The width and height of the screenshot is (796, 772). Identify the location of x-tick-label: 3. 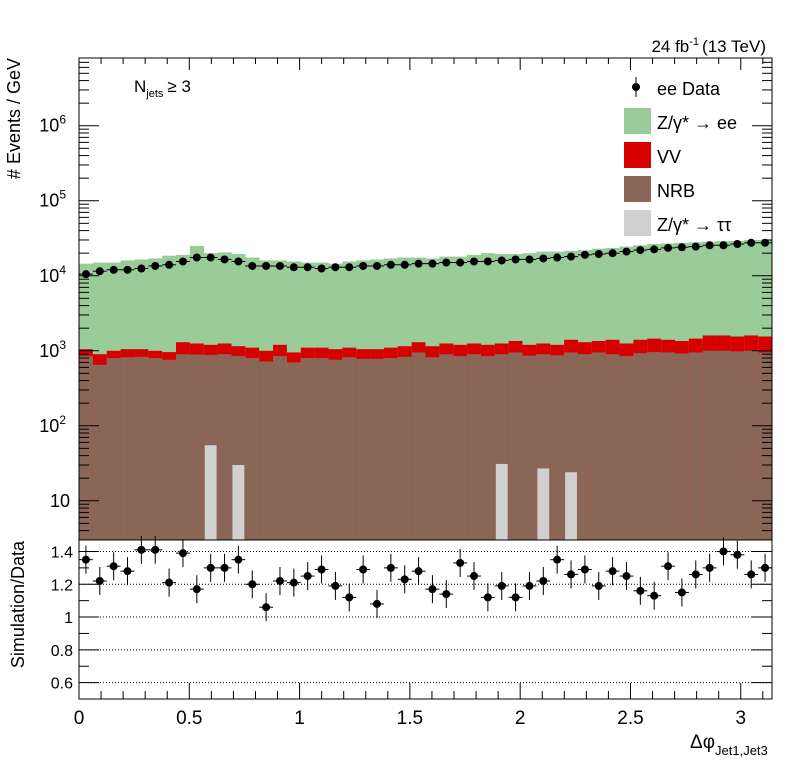
(740, 718).